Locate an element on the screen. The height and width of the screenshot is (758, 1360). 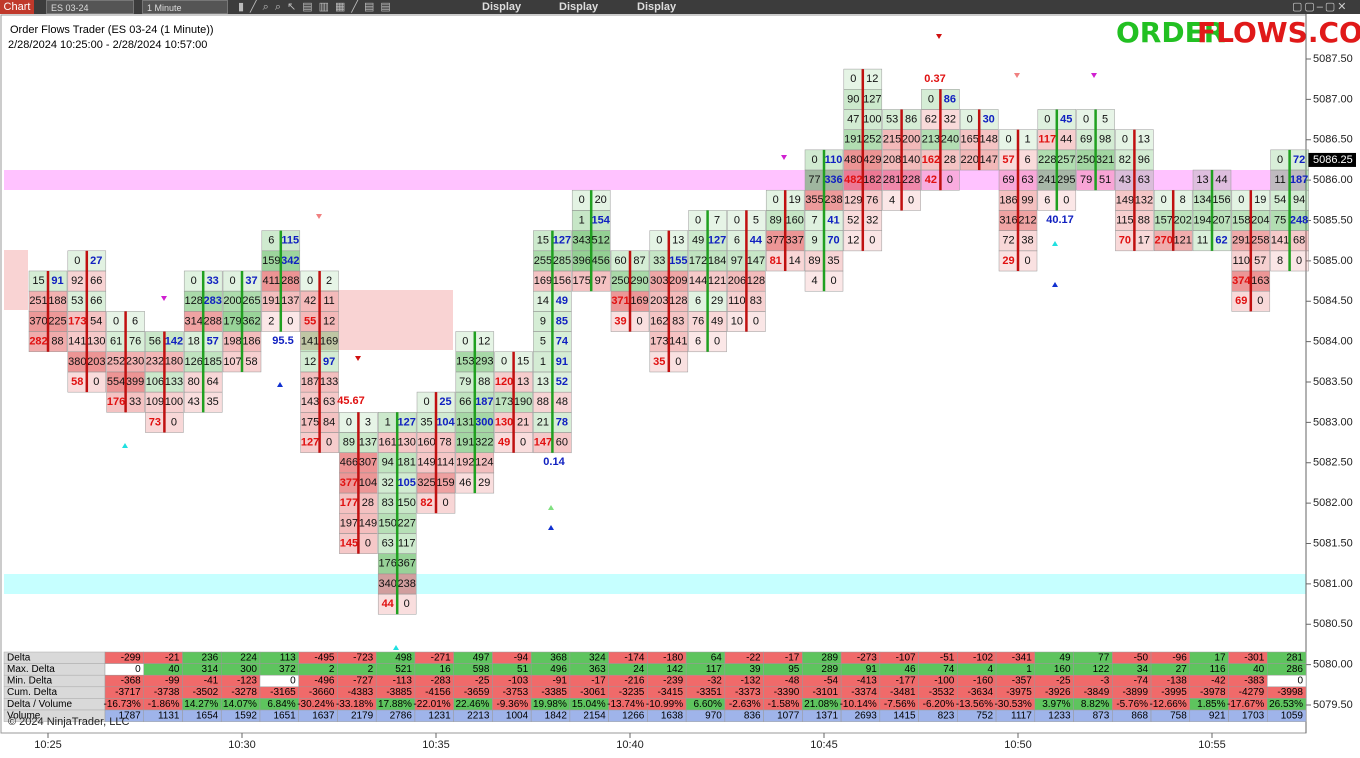
bid-volume: 143 is located at coordinates (310, 402).